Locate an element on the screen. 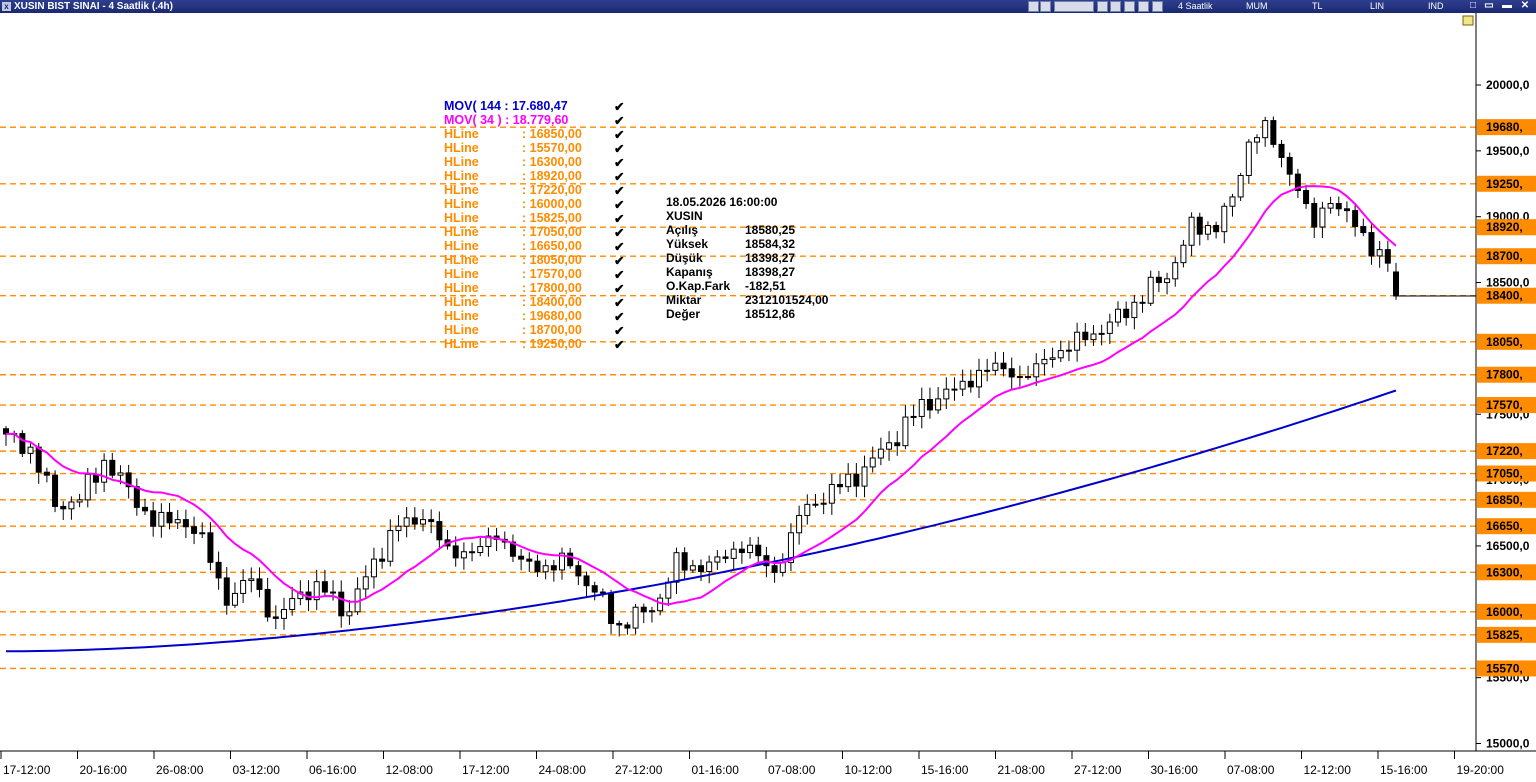  close-icon: ✕ is located at coordinates (1525, 5).